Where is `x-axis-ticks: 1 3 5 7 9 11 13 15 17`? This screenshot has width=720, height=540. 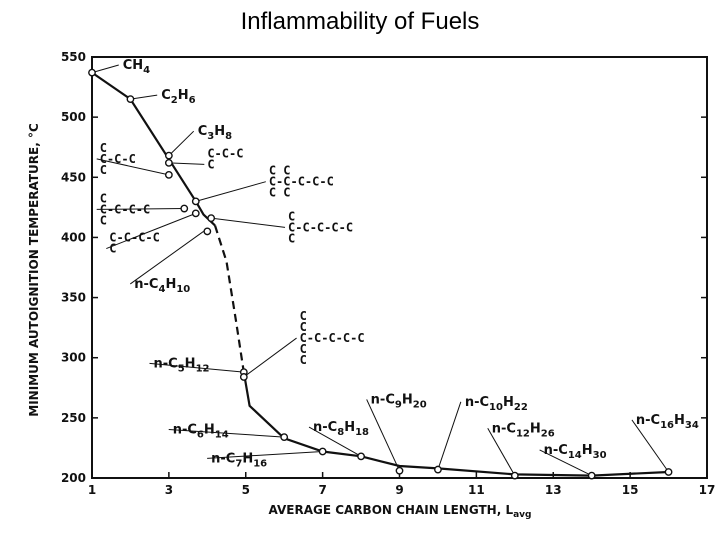 x-axis-ticks: 1 3 5 7 9 11 13 15 17 is located at coordinates (402, 484).